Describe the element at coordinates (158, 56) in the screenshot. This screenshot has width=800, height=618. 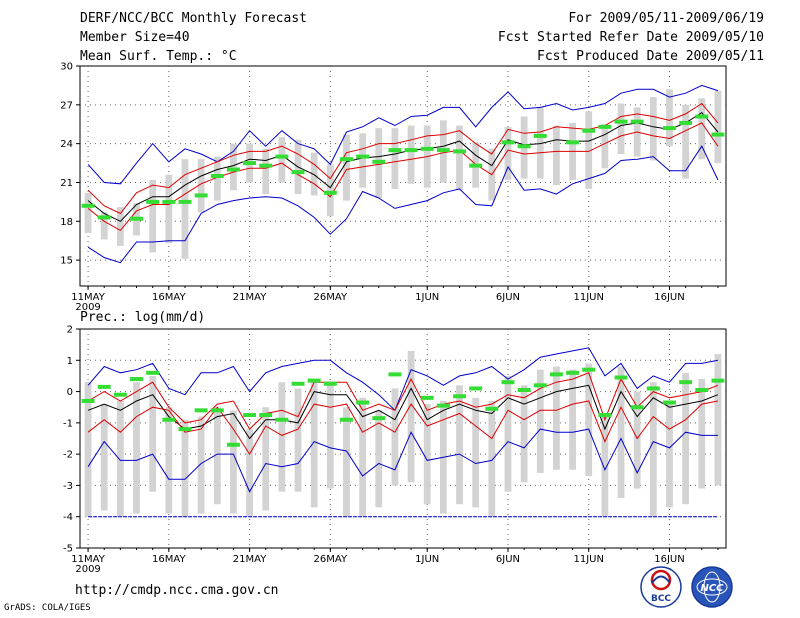
I see `variable-label: Mean Surf. Temp.: °C` at that location.